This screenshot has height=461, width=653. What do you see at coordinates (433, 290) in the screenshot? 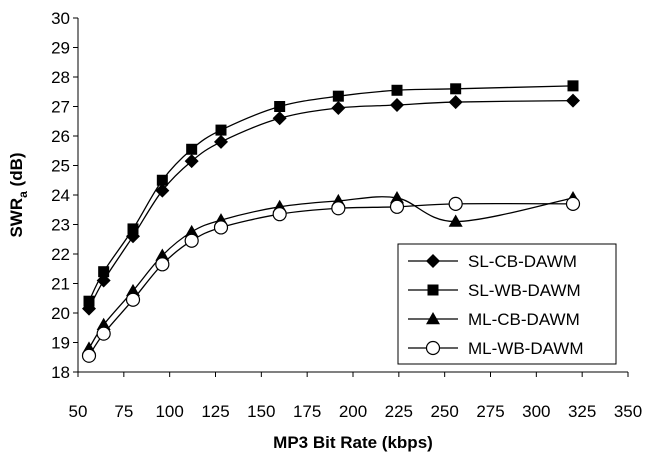
I see `square-marker-icon` at bounding box center [433, 290].